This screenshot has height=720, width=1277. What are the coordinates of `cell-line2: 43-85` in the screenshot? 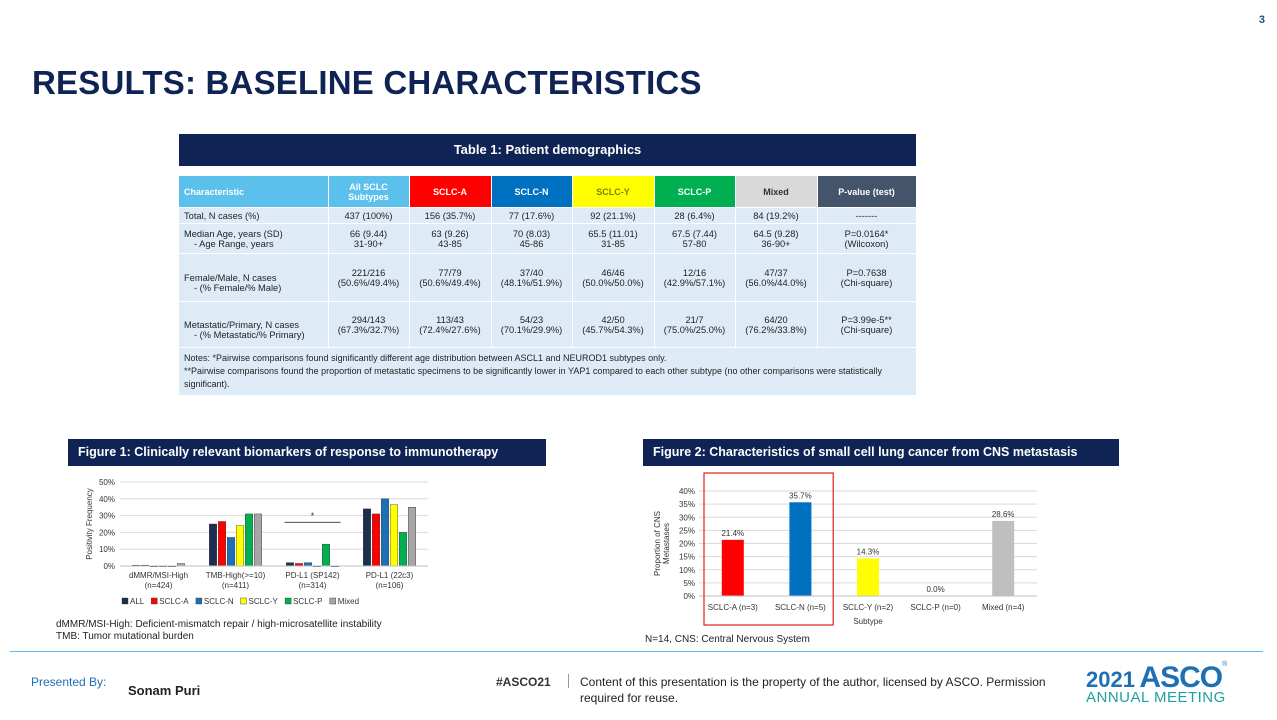 It's located at (450, 243).